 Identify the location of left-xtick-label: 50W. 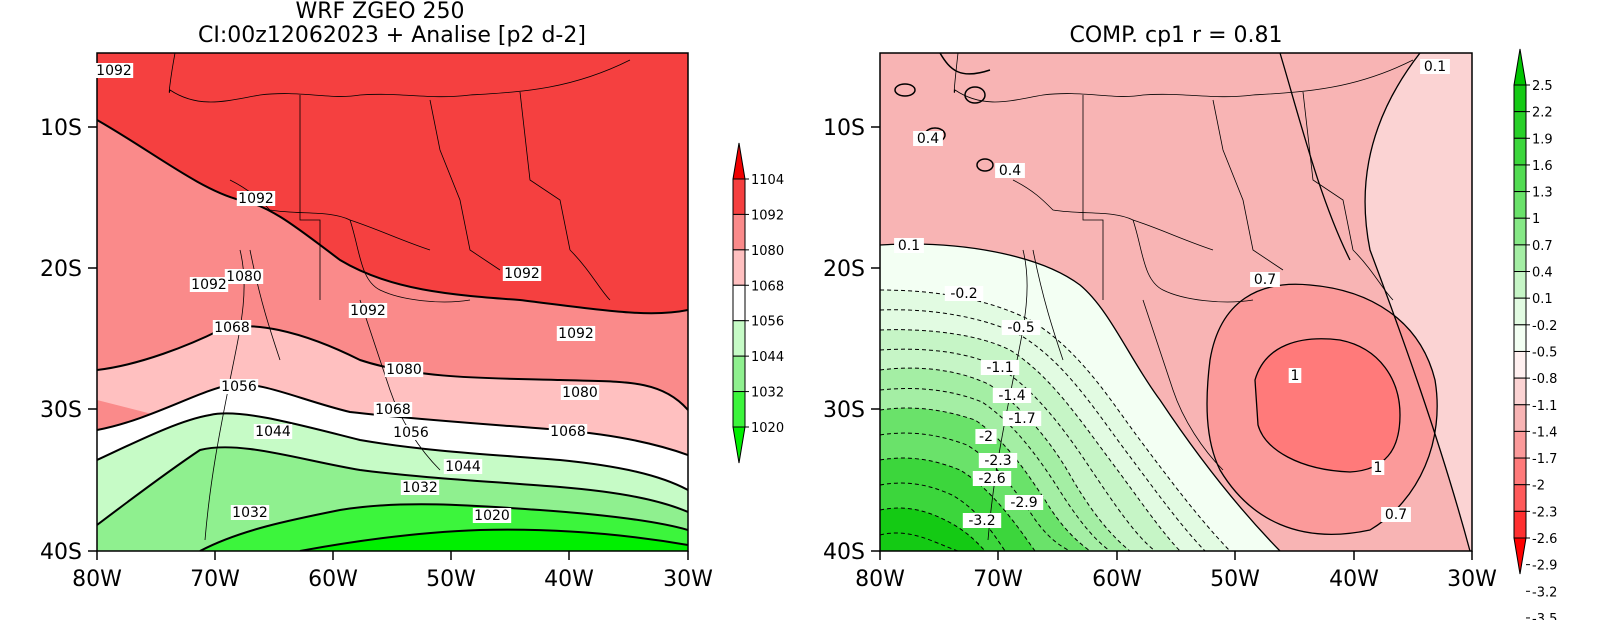
(451, 579).